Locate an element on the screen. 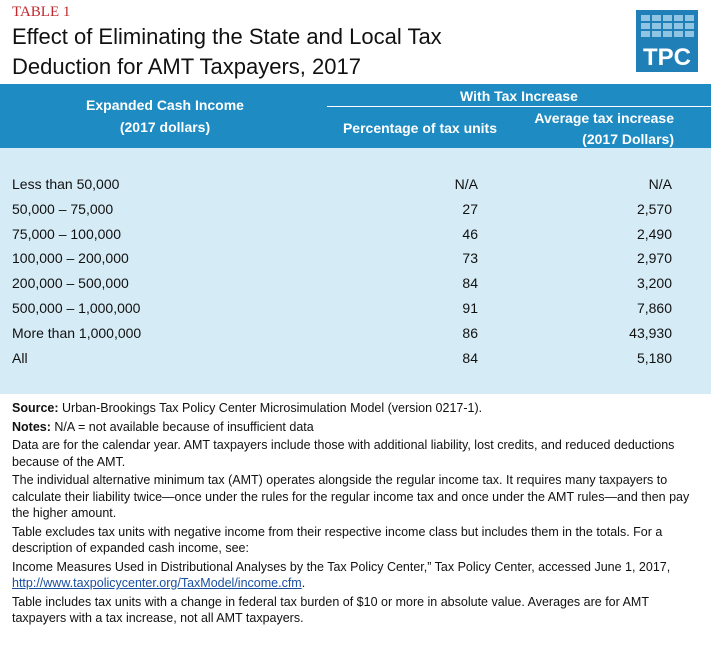 This screenshot has width=711, height=648. title: Deduction for AMT Taxpayers, 2017 is located at coordinates (186, 66).